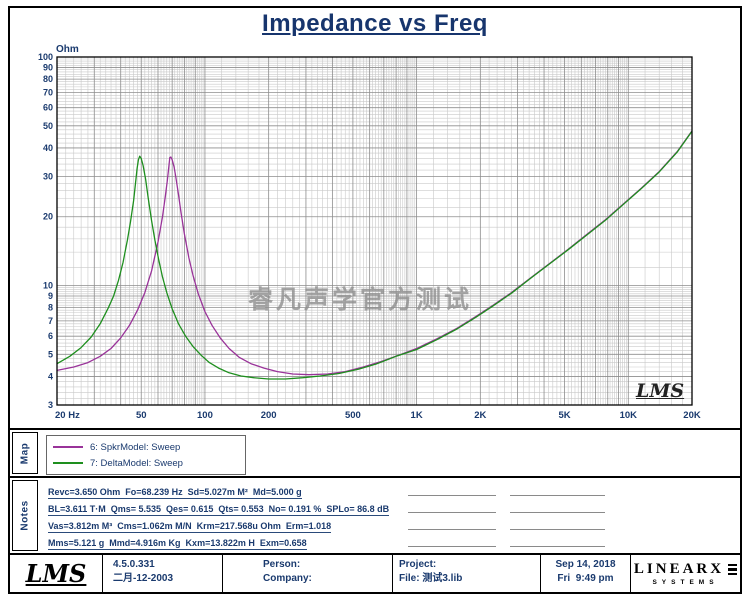 The height and width of the screenshot is (600, 750). I want to click on y-tick-label: 4, so click(50, 376).